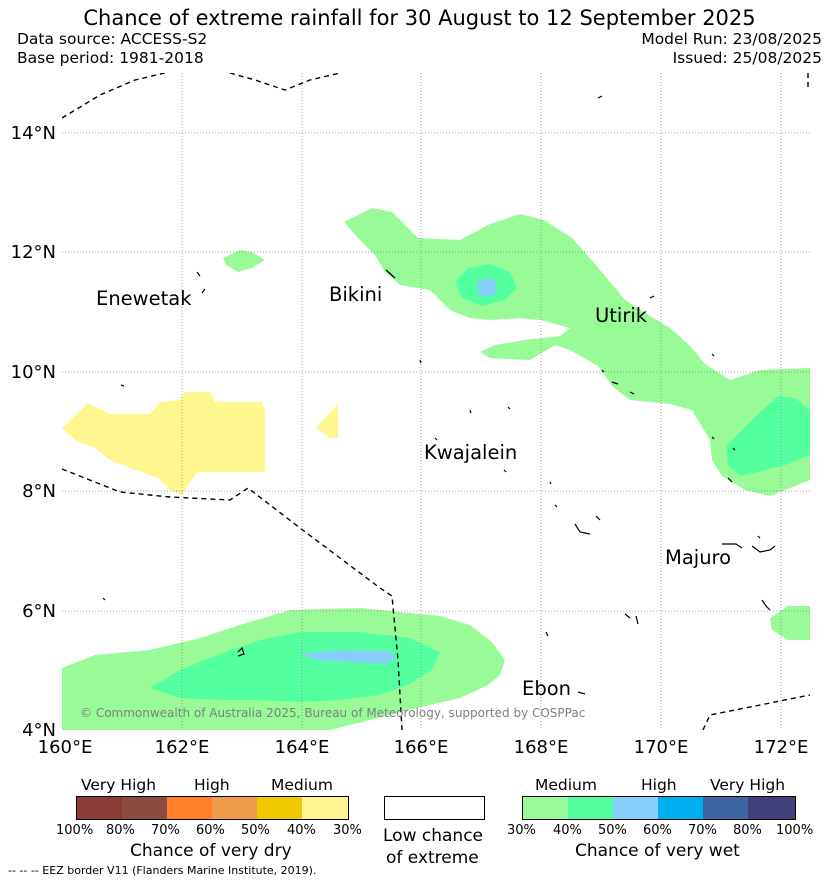 The height and width of the screenshot is (885, 839). Describe the element at coordinates (302, 747) in the screenshot. I see `lon-tick-164: 164°E` at that location.